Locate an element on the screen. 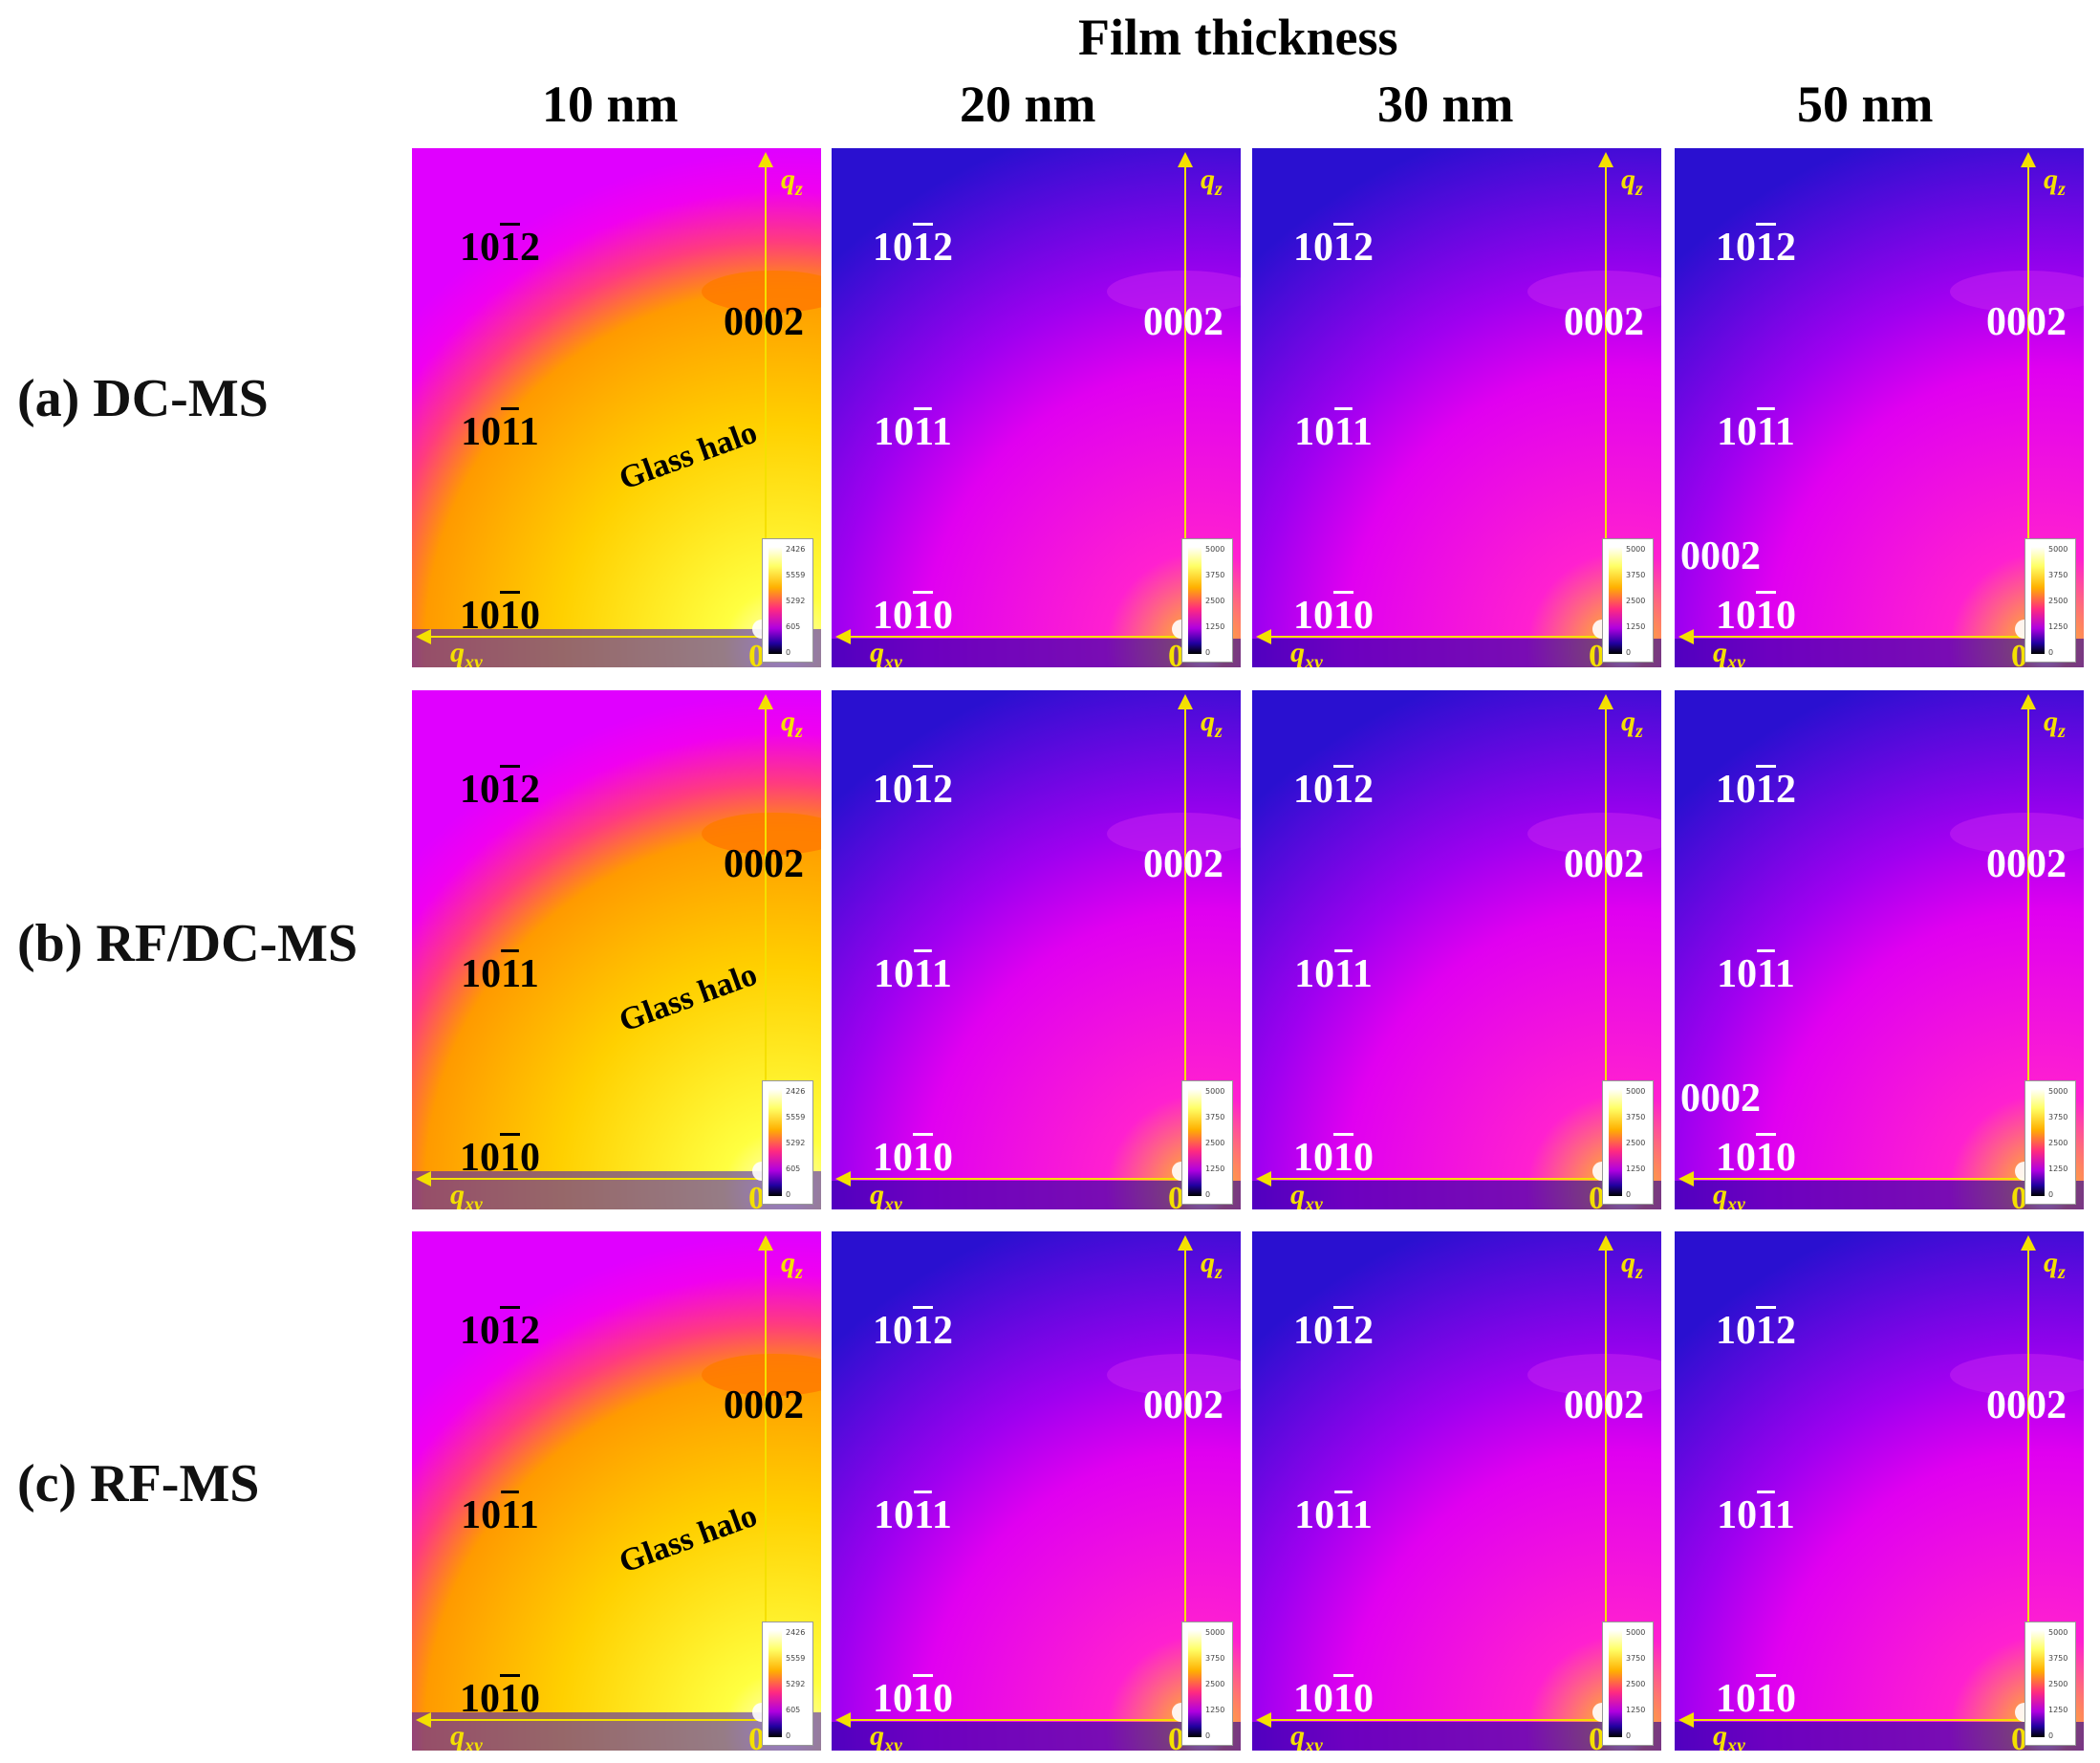 The height and width of the screenshot is (1763, 2100). colorbar-tick: 5559 is located at coordinates (796, 1658).